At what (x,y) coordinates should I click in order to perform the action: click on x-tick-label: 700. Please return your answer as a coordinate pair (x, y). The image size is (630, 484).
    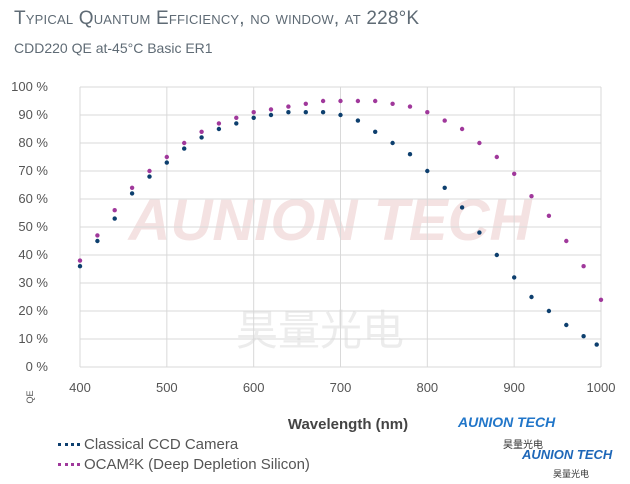
    Looking at the image, I should click on (341, 387).